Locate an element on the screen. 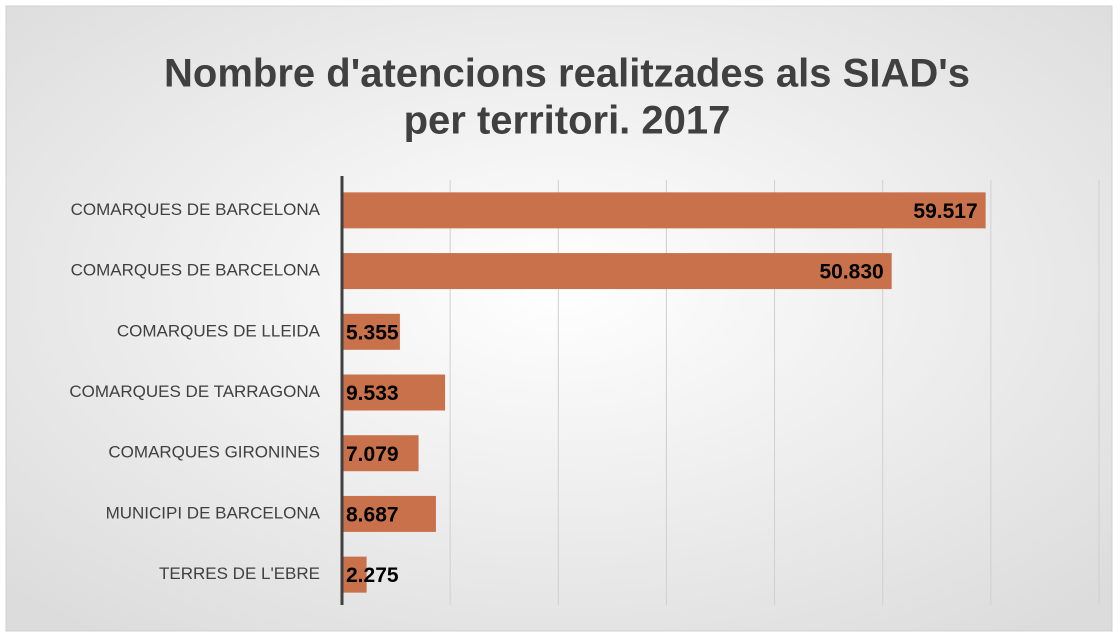  data-label: 7.079 is located at coordinates (372, 454).